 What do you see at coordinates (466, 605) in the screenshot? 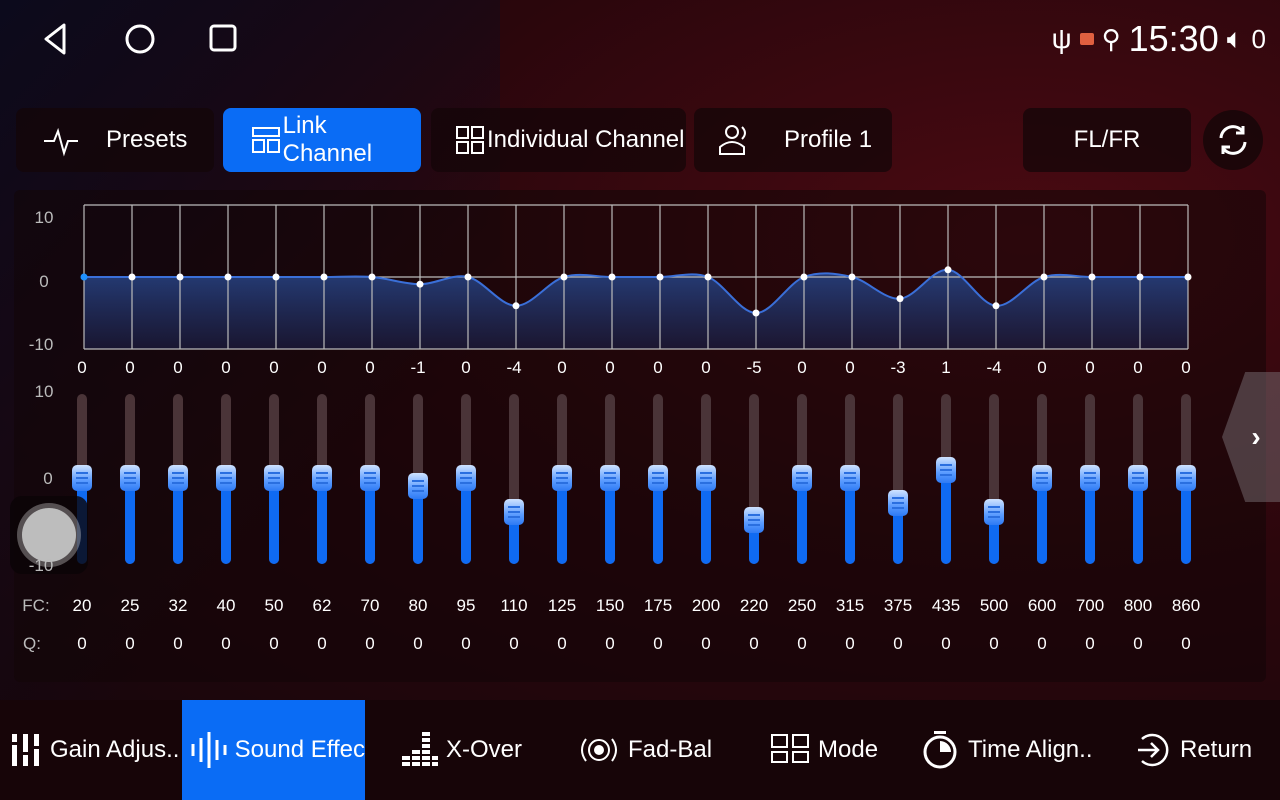
I see `band-fc: 95` at bounding box center [466, 605].